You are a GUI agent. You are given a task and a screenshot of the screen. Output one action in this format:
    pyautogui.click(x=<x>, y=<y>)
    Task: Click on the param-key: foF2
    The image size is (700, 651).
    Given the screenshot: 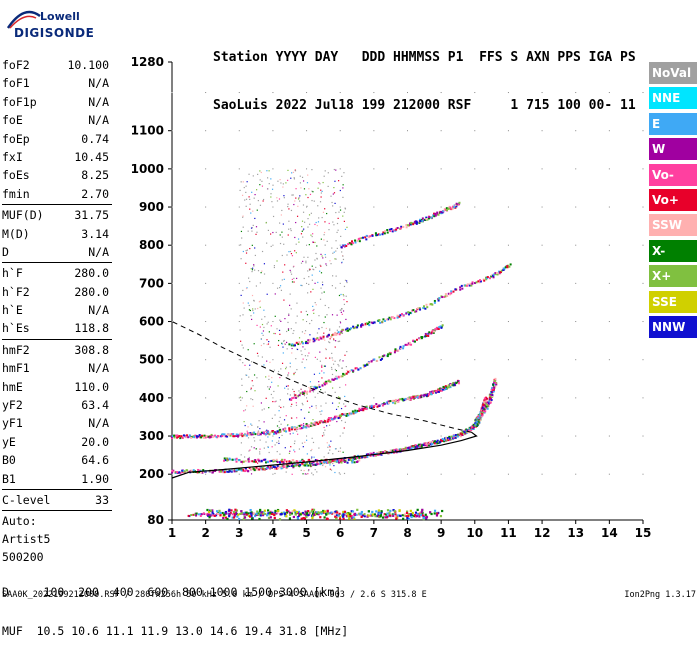 What is the action you would take?
    pyautogui.click(x=16, y=65)
    